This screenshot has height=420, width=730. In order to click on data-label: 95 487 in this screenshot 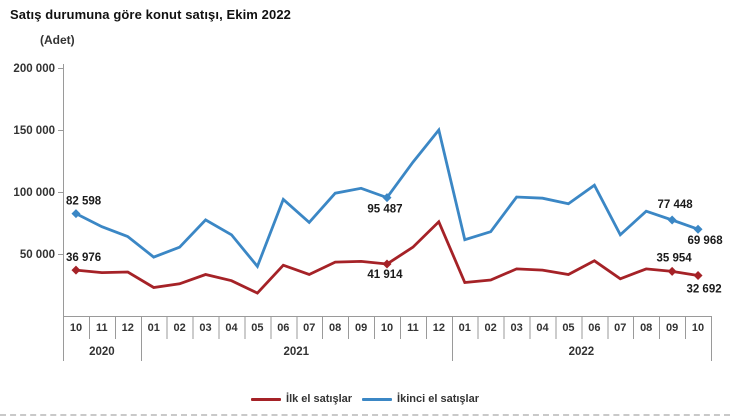, I will do `click(384, 210)`.